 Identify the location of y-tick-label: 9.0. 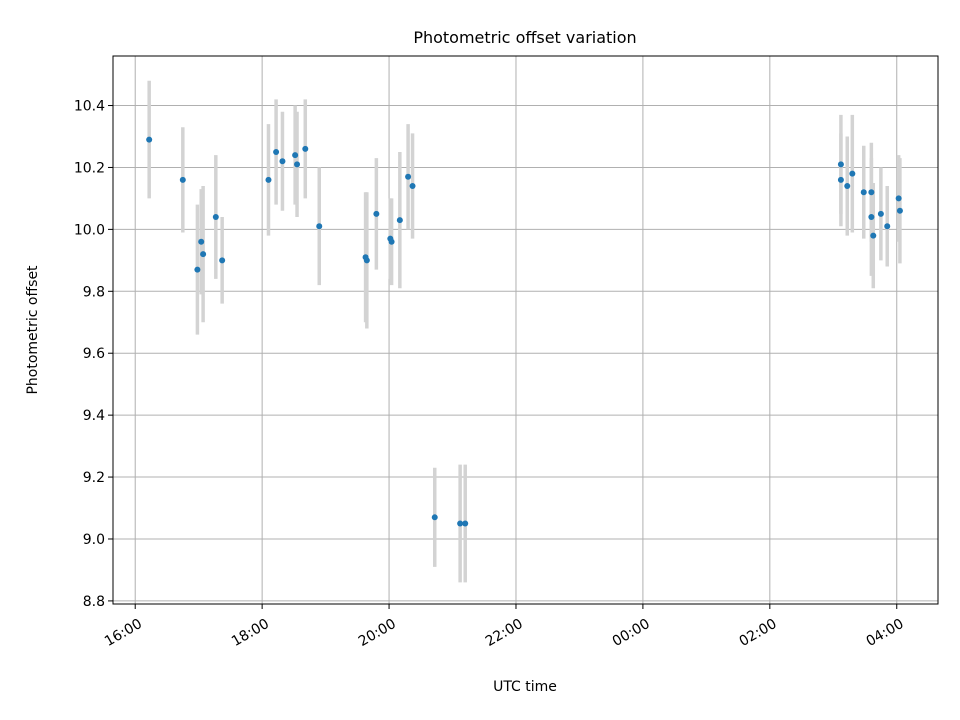
(94, 540).